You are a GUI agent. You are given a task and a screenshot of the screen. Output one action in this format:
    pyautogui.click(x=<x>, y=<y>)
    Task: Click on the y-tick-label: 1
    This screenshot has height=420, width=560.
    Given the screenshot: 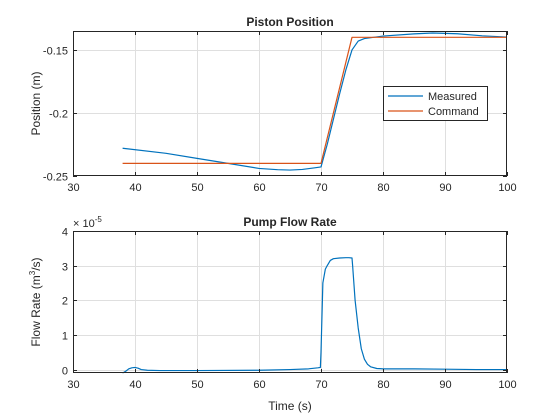 What is the action you would take?
    pyautogui.click(x=65, y=337)
    